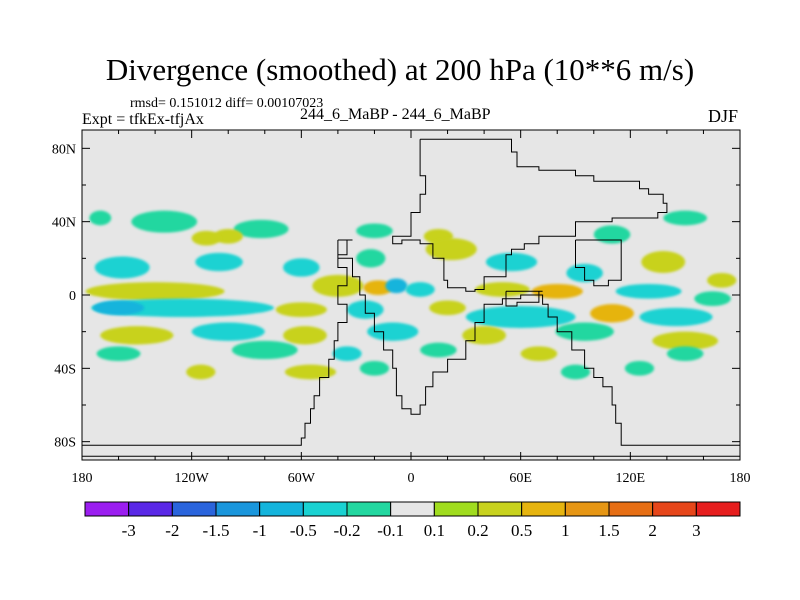  I want to click on experiment-label: Expt = tfkEx-tfjAx, so click(143, 119).